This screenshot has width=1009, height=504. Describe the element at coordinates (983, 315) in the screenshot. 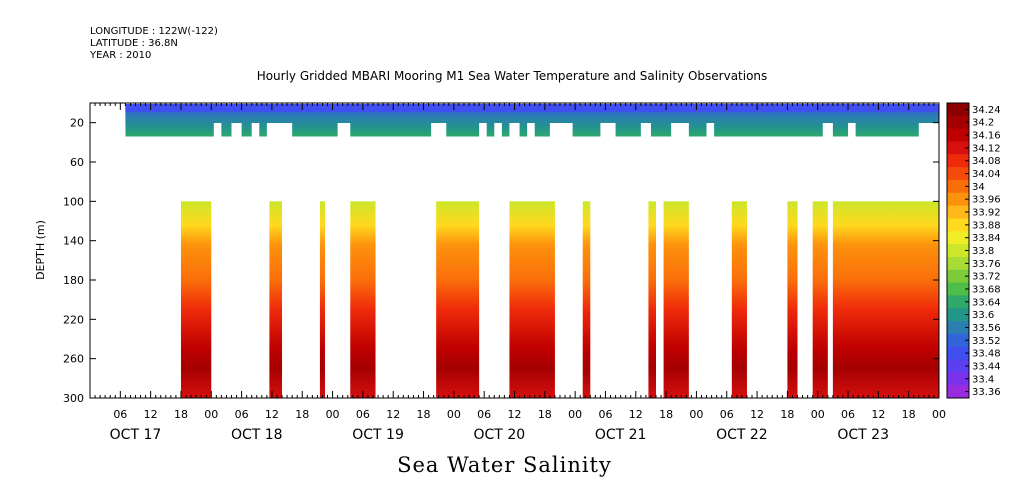

I see `colorbar-label: 33.6` at that location.